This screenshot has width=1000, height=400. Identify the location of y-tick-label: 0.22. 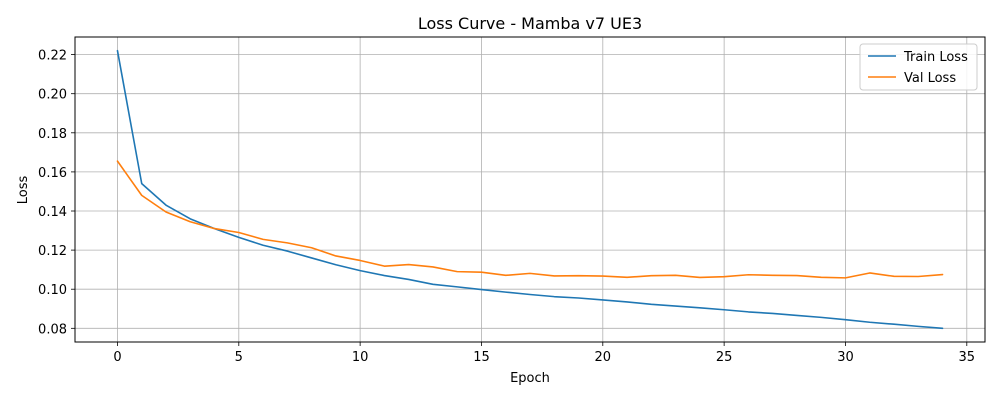
(52, 56).